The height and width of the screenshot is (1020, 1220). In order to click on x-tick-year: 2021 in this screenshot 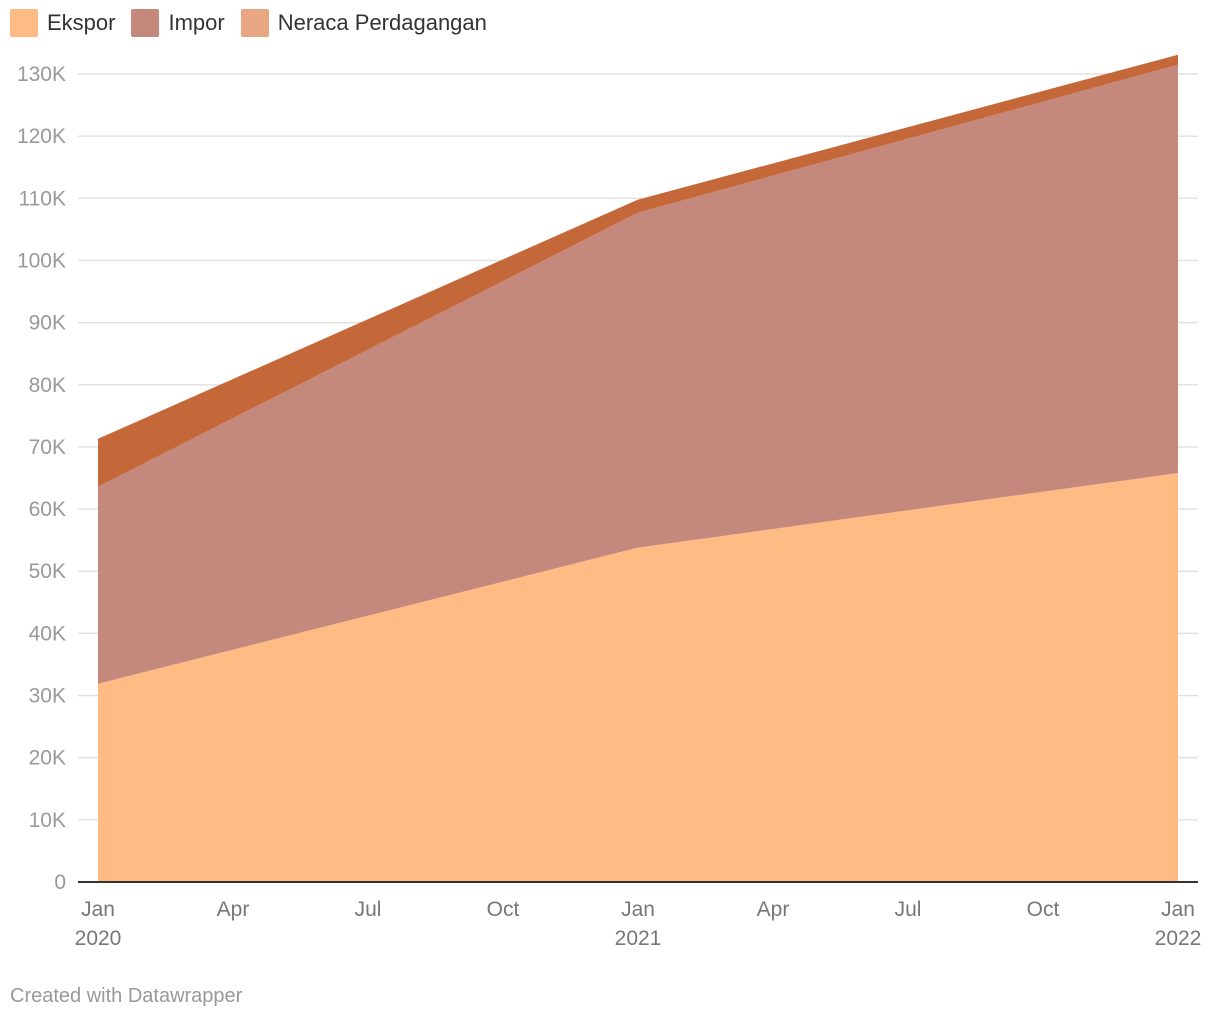, I will do `click(638, 938)`.